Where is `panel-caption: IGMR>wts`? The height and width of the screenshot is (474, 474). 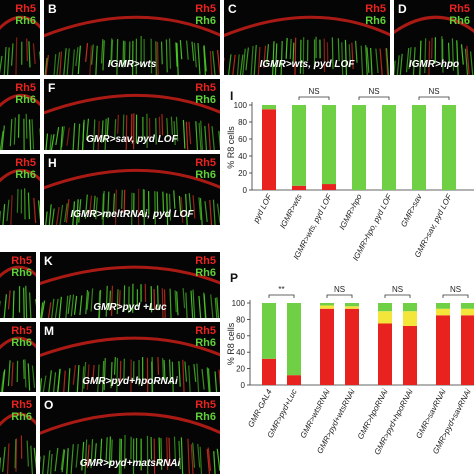
panel-caption: IGMR>wts is located at coordinates (132, 64).